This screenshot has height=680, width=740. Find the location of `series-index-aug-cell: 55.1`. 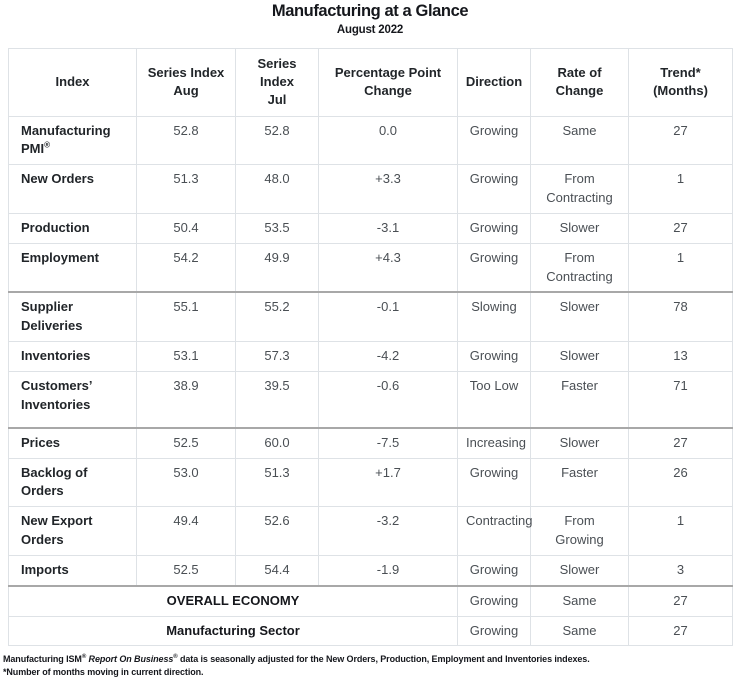

series-index-aug-cell: 55.1 is located at coordinates (186, 317).